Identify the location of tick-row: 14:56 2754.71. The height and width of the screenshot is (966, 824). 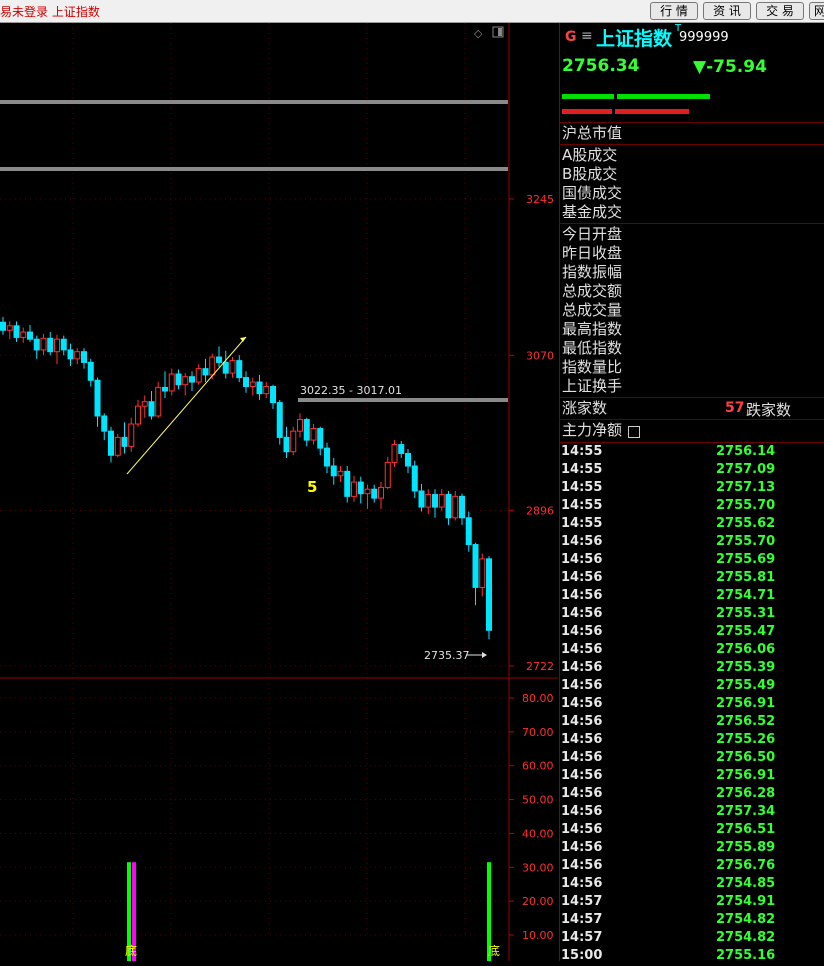
(691, 597).